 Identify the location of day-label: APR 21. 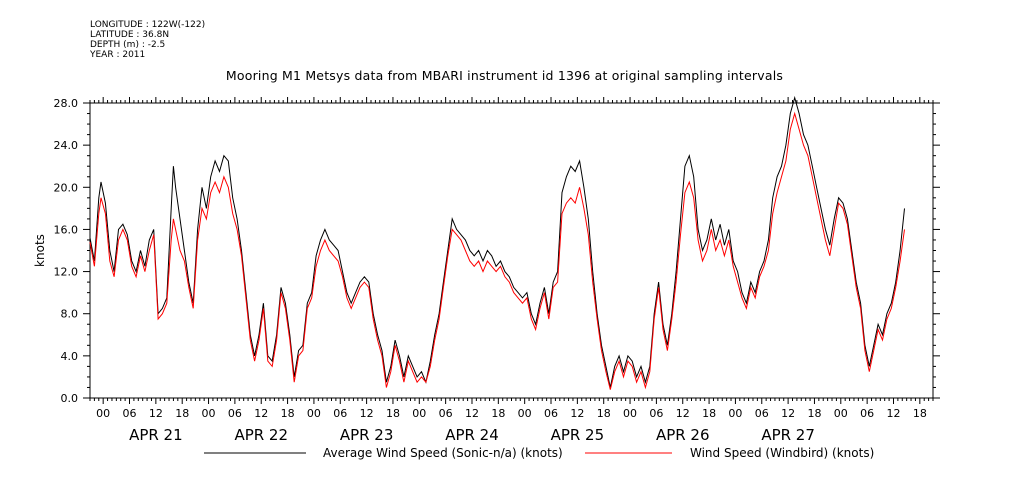
(156, 435).